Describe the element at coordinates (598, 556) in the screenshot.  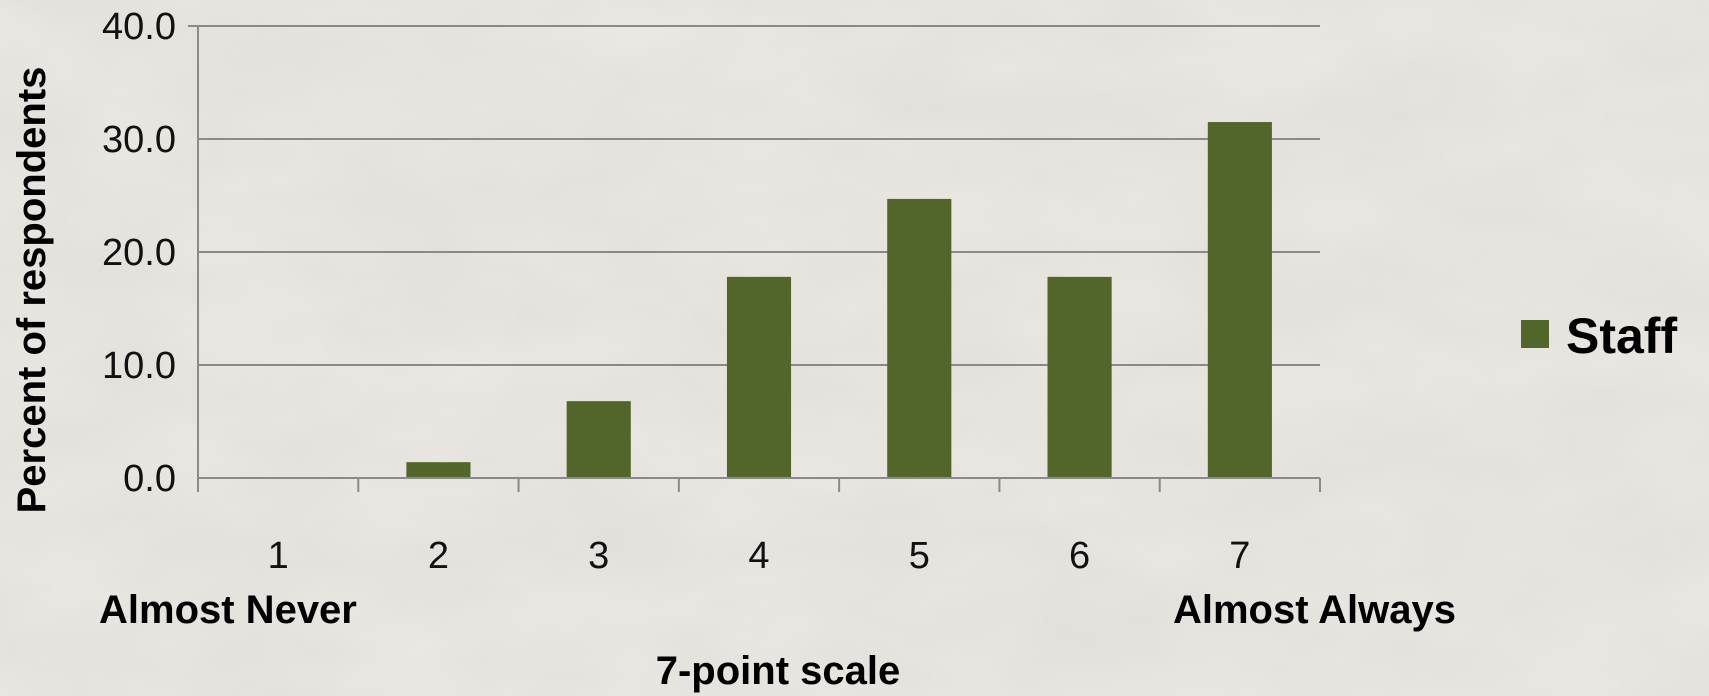
I see `x-tick-label: 3` at that location.